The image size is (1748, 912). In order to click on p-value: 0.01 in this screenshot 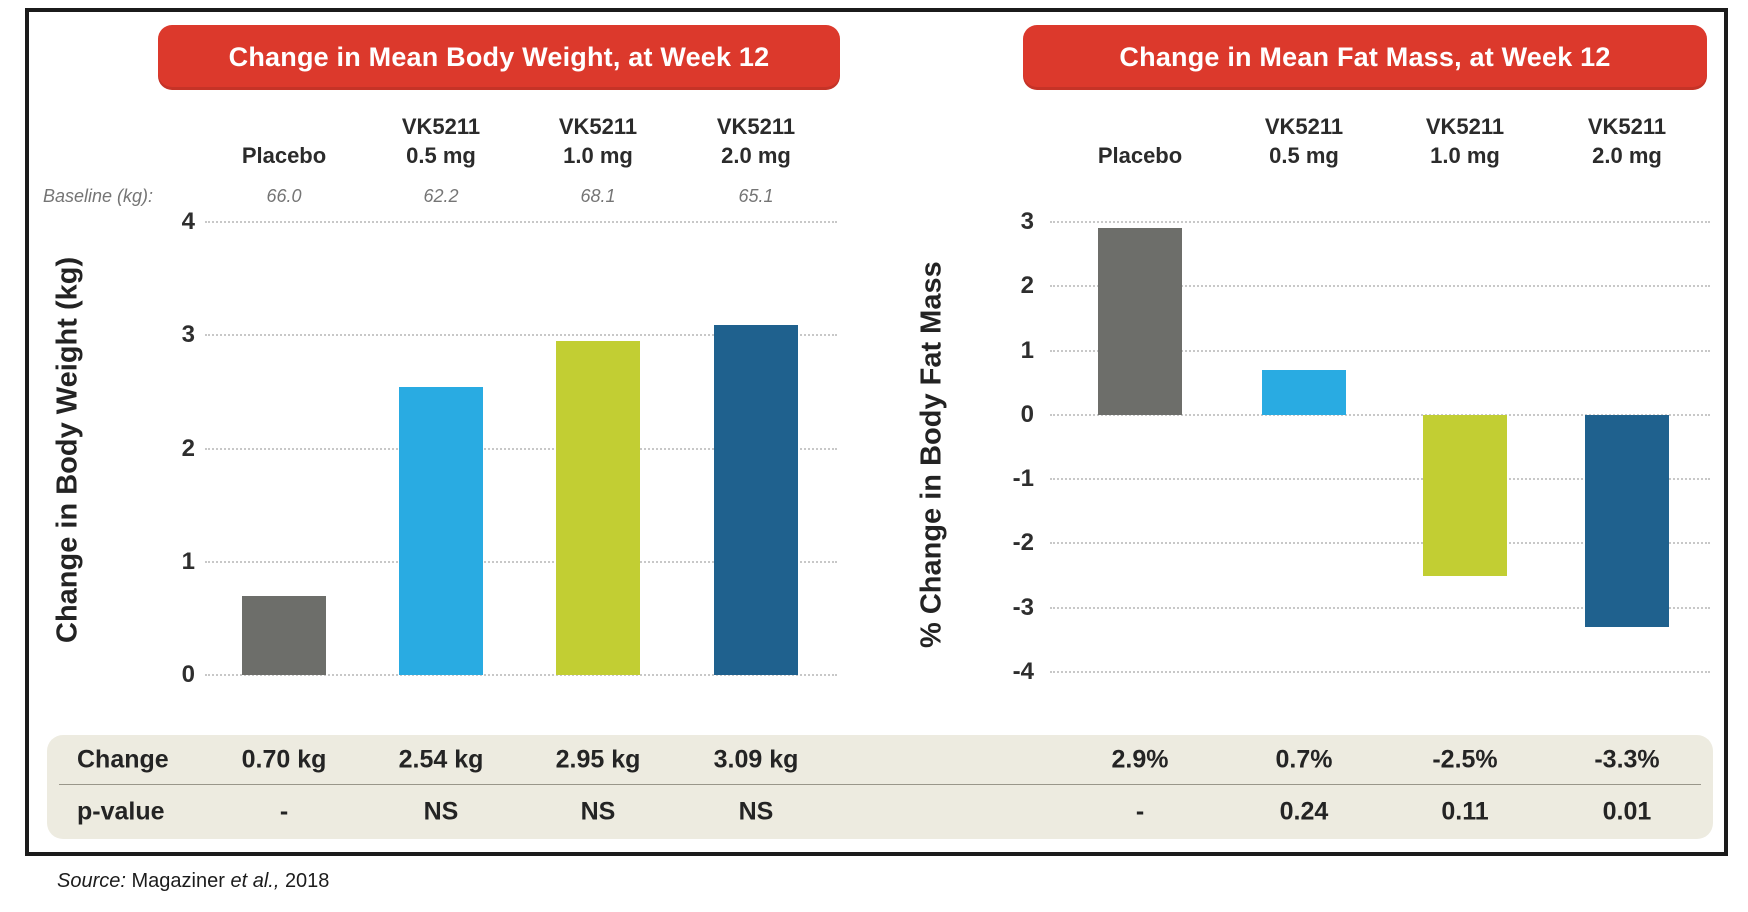, I will do `click(1627, 811)`.